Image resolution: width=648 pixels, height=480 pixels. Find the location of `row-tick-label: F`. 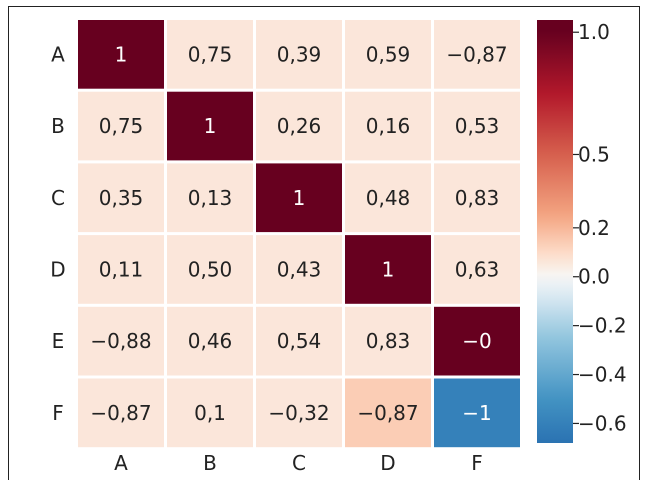

row-tick-label: F is located at coordinates (58, 413).